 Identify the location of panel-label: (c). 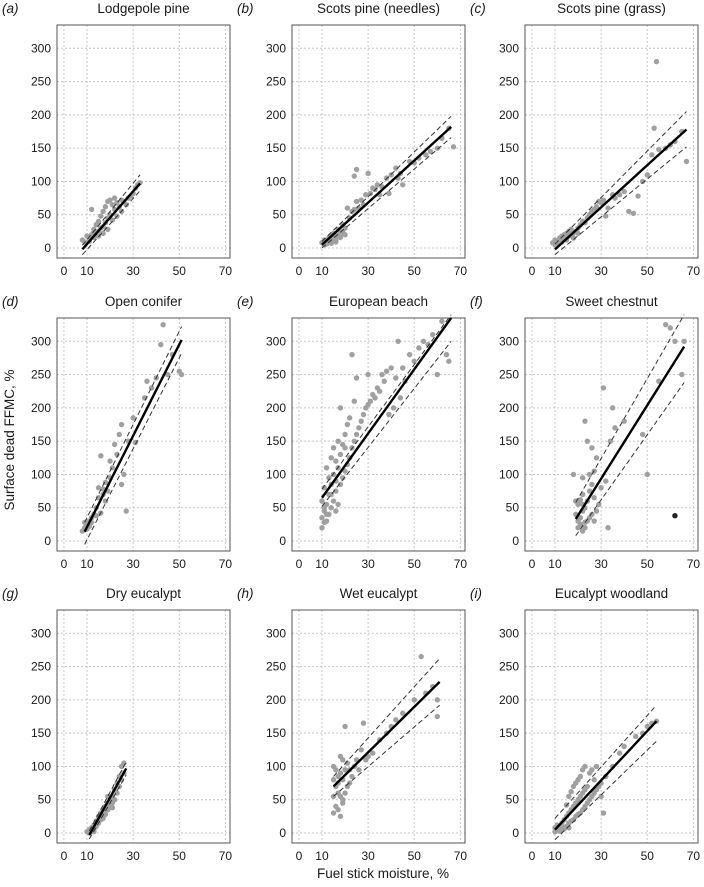
(478, 8).